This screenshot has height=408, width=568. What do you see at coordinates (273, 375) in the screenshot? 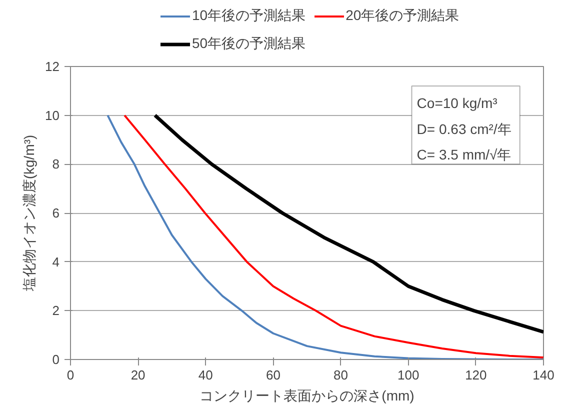
I see `x-tick-label: 60` at bounding box center [273, 375].